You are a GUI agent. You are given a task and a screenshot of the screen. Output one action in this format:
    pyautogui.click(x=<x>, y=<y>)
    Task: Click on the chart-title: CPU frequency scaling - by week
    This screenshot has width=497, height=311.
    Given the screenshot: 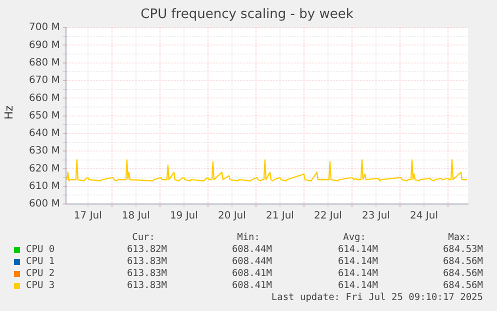 What is the action you would take?
    pyautogui.click(x=247, y=14)
    